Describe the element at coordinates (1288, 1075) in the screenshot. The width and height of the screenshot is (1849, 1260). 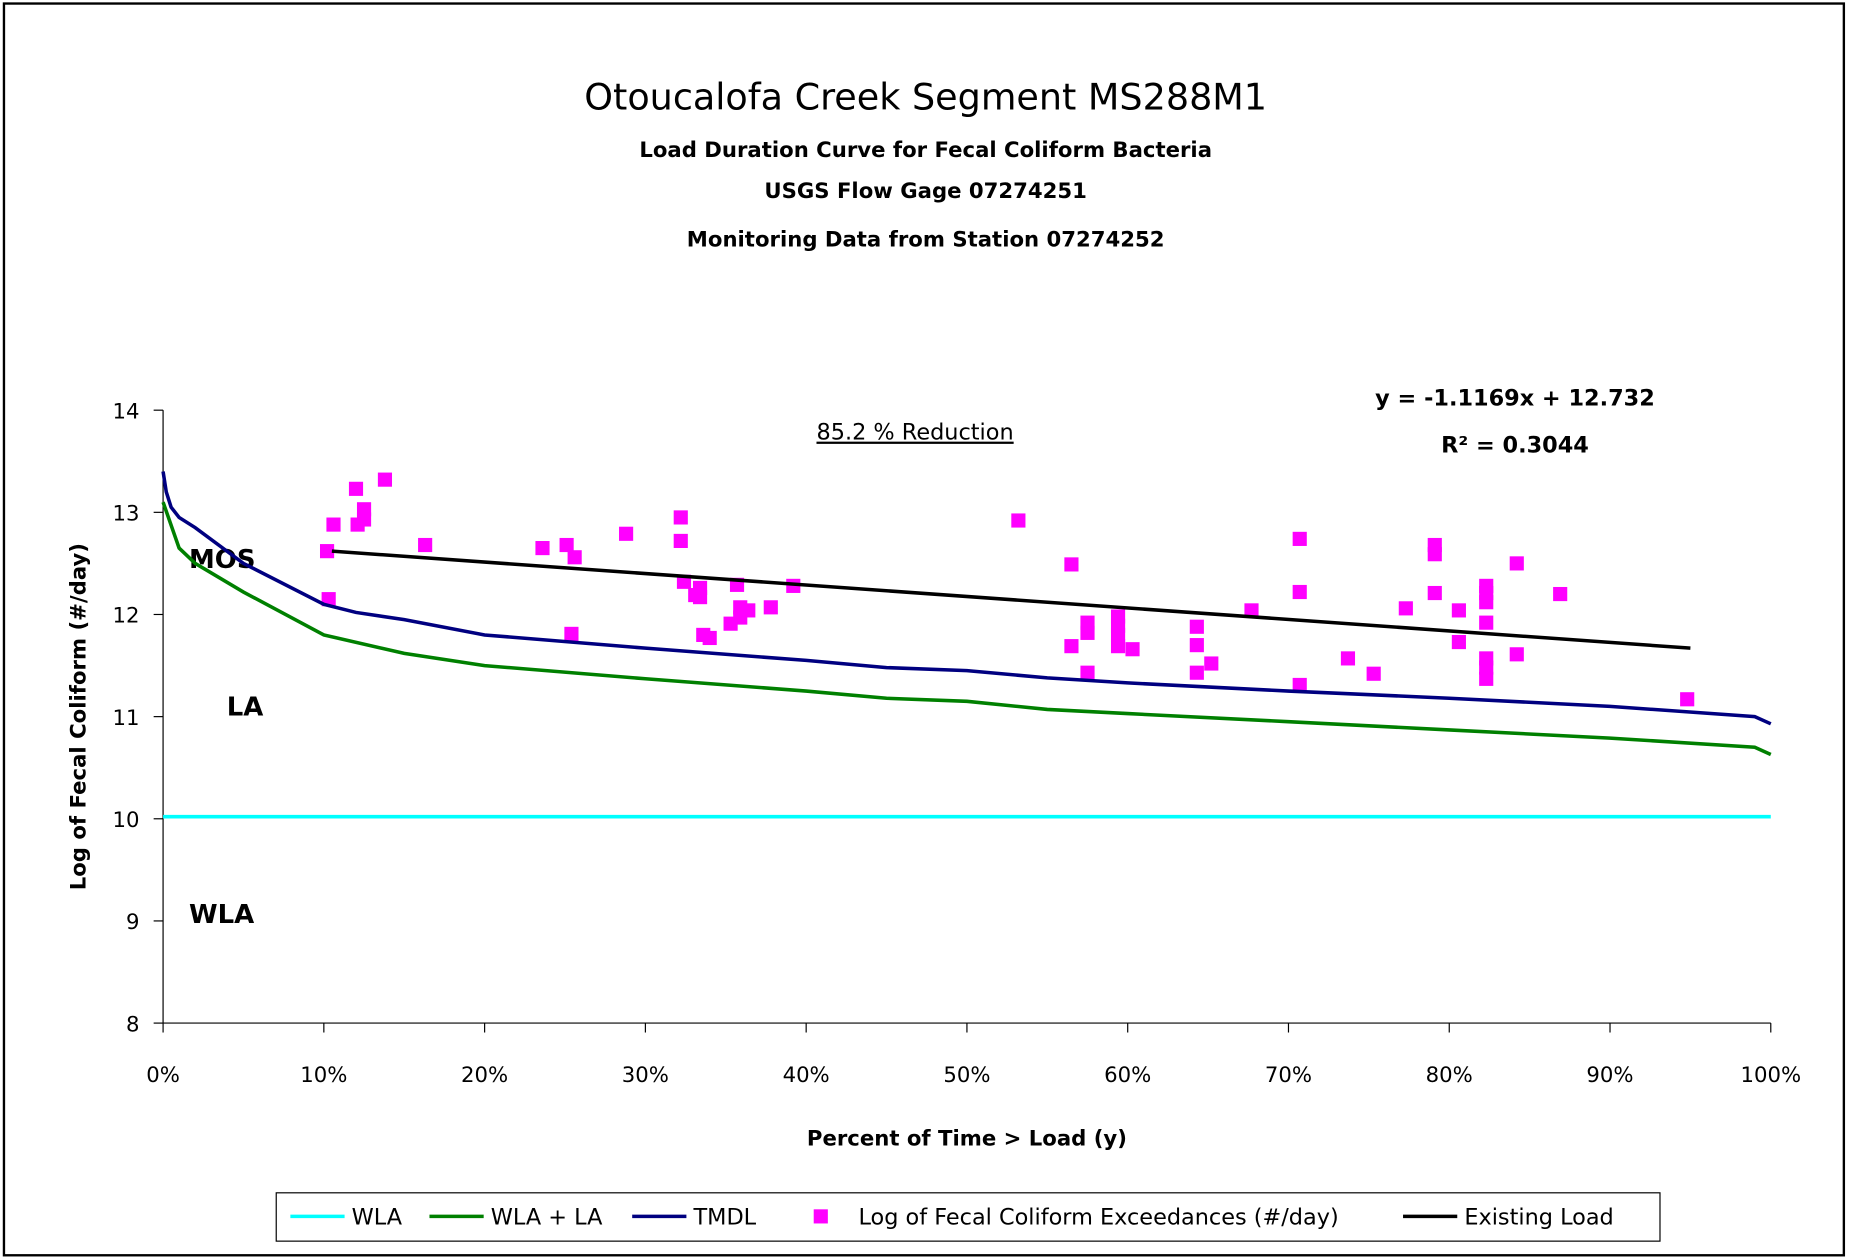
I see `x-tick-label: 70%` at that location.